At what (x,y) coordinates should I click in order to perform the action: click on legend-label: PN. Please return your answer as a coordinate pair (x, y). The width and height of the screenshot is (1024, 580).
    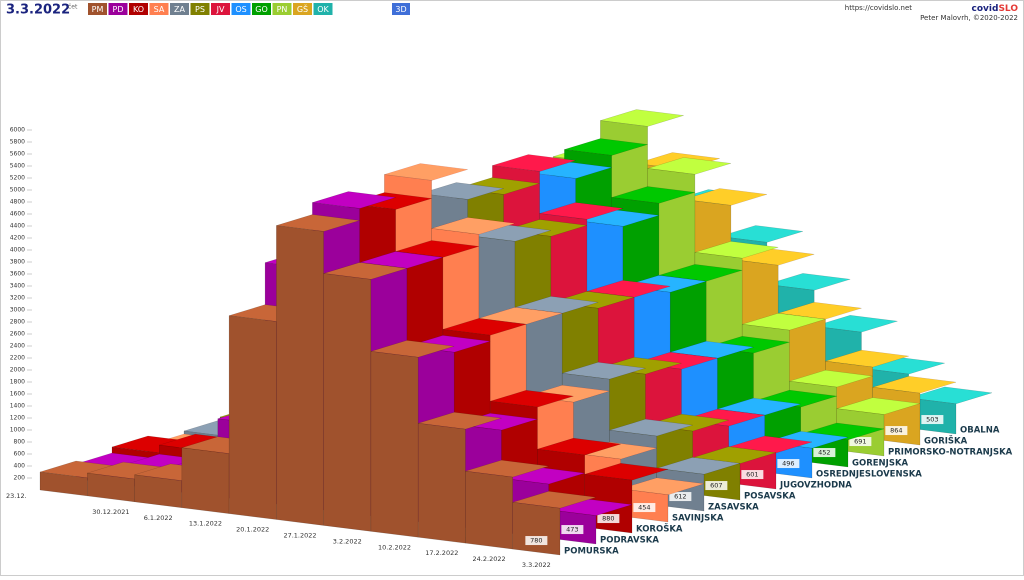
    Looking at the image, I should click on (282, 9).